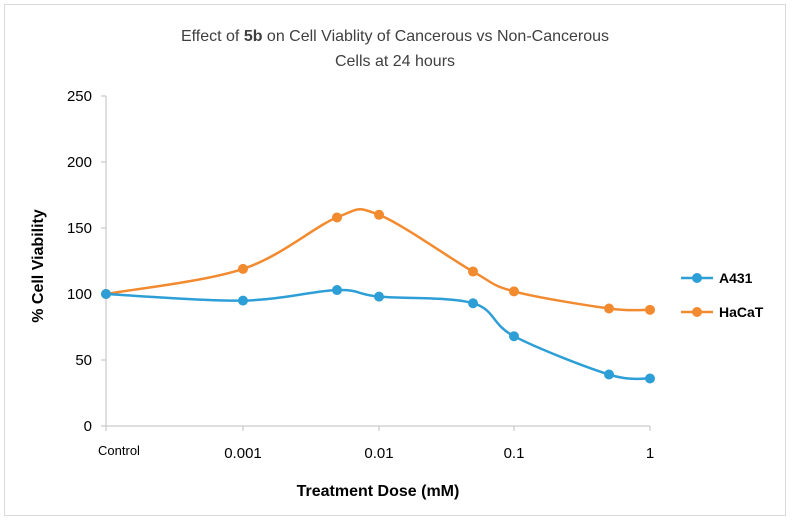  Describe the element at coordinates (86, 261) in the screenshot. I see `y-axis-ticks: 0 50 100 150 200 250` at that location.